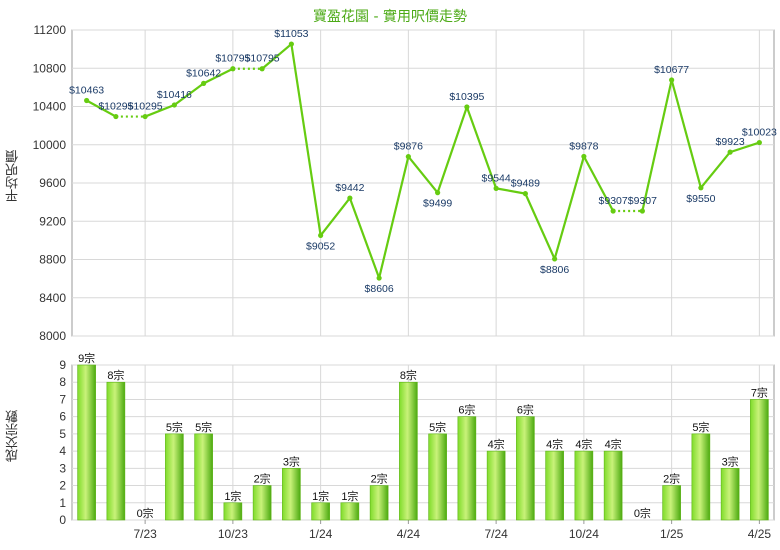  Describe the element at coordinates (554, 270) in the screenshot. I see `price-data-label: $8806` at that location.